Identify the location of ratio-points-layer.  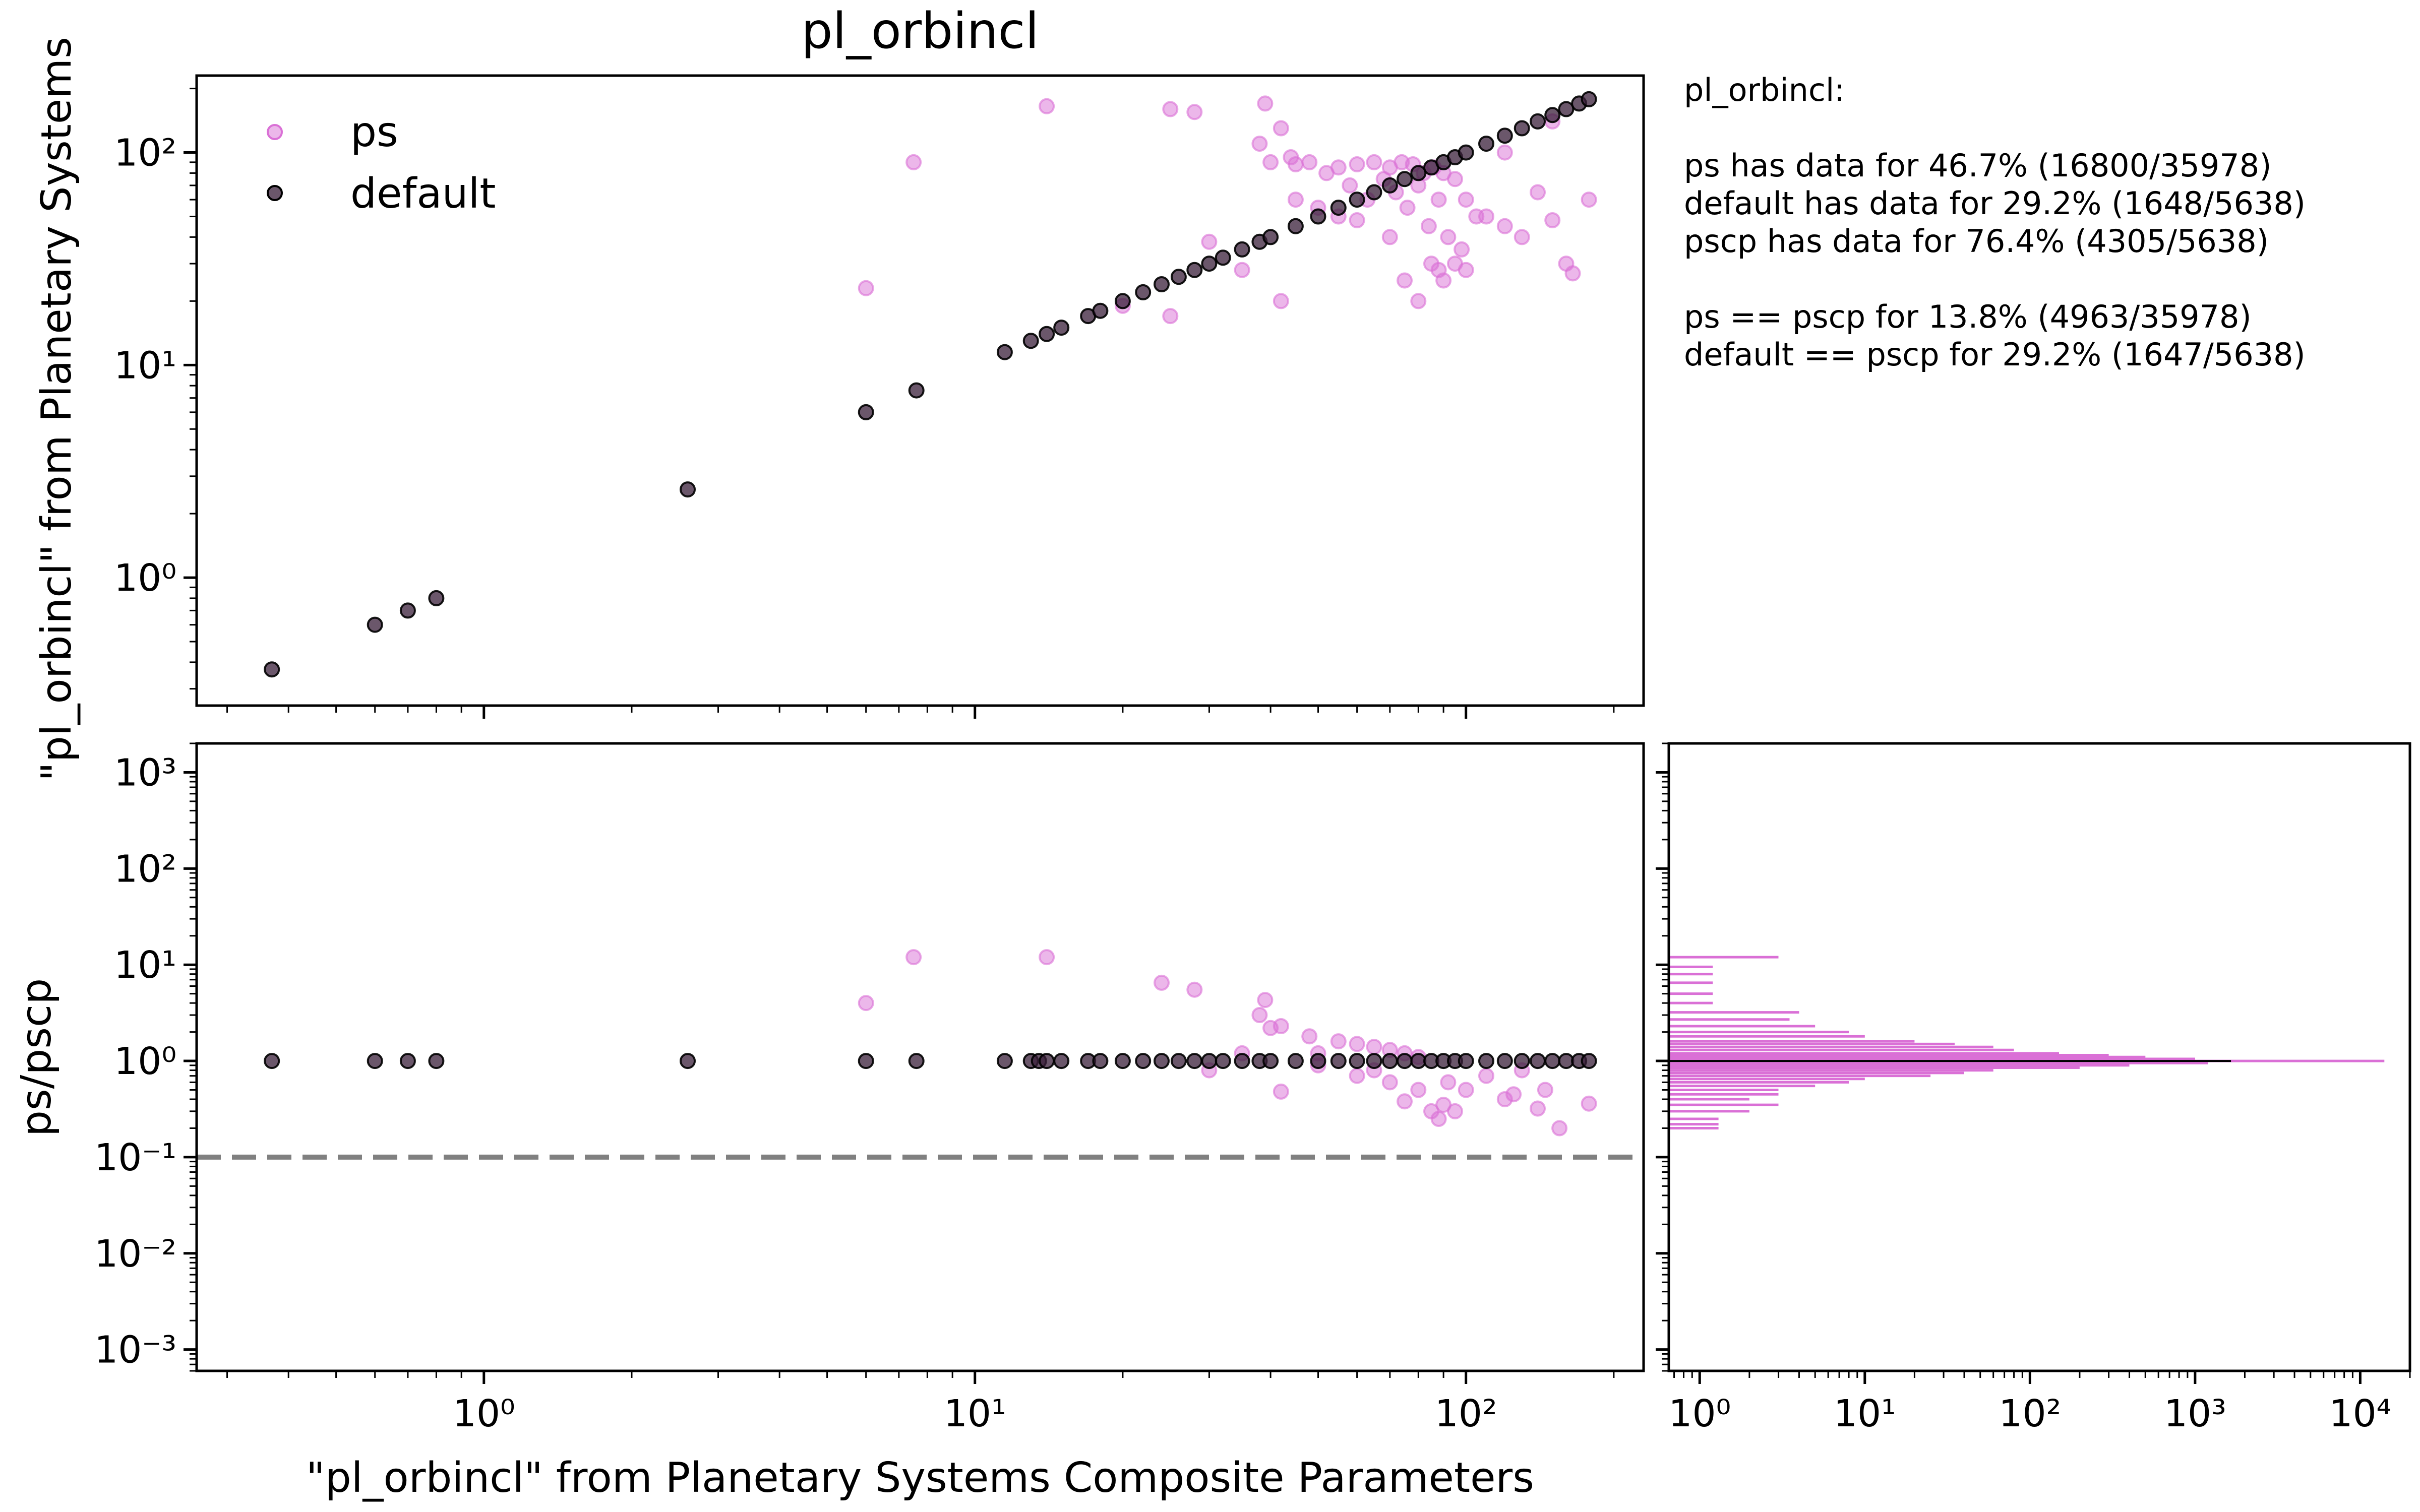
(930, 1043).